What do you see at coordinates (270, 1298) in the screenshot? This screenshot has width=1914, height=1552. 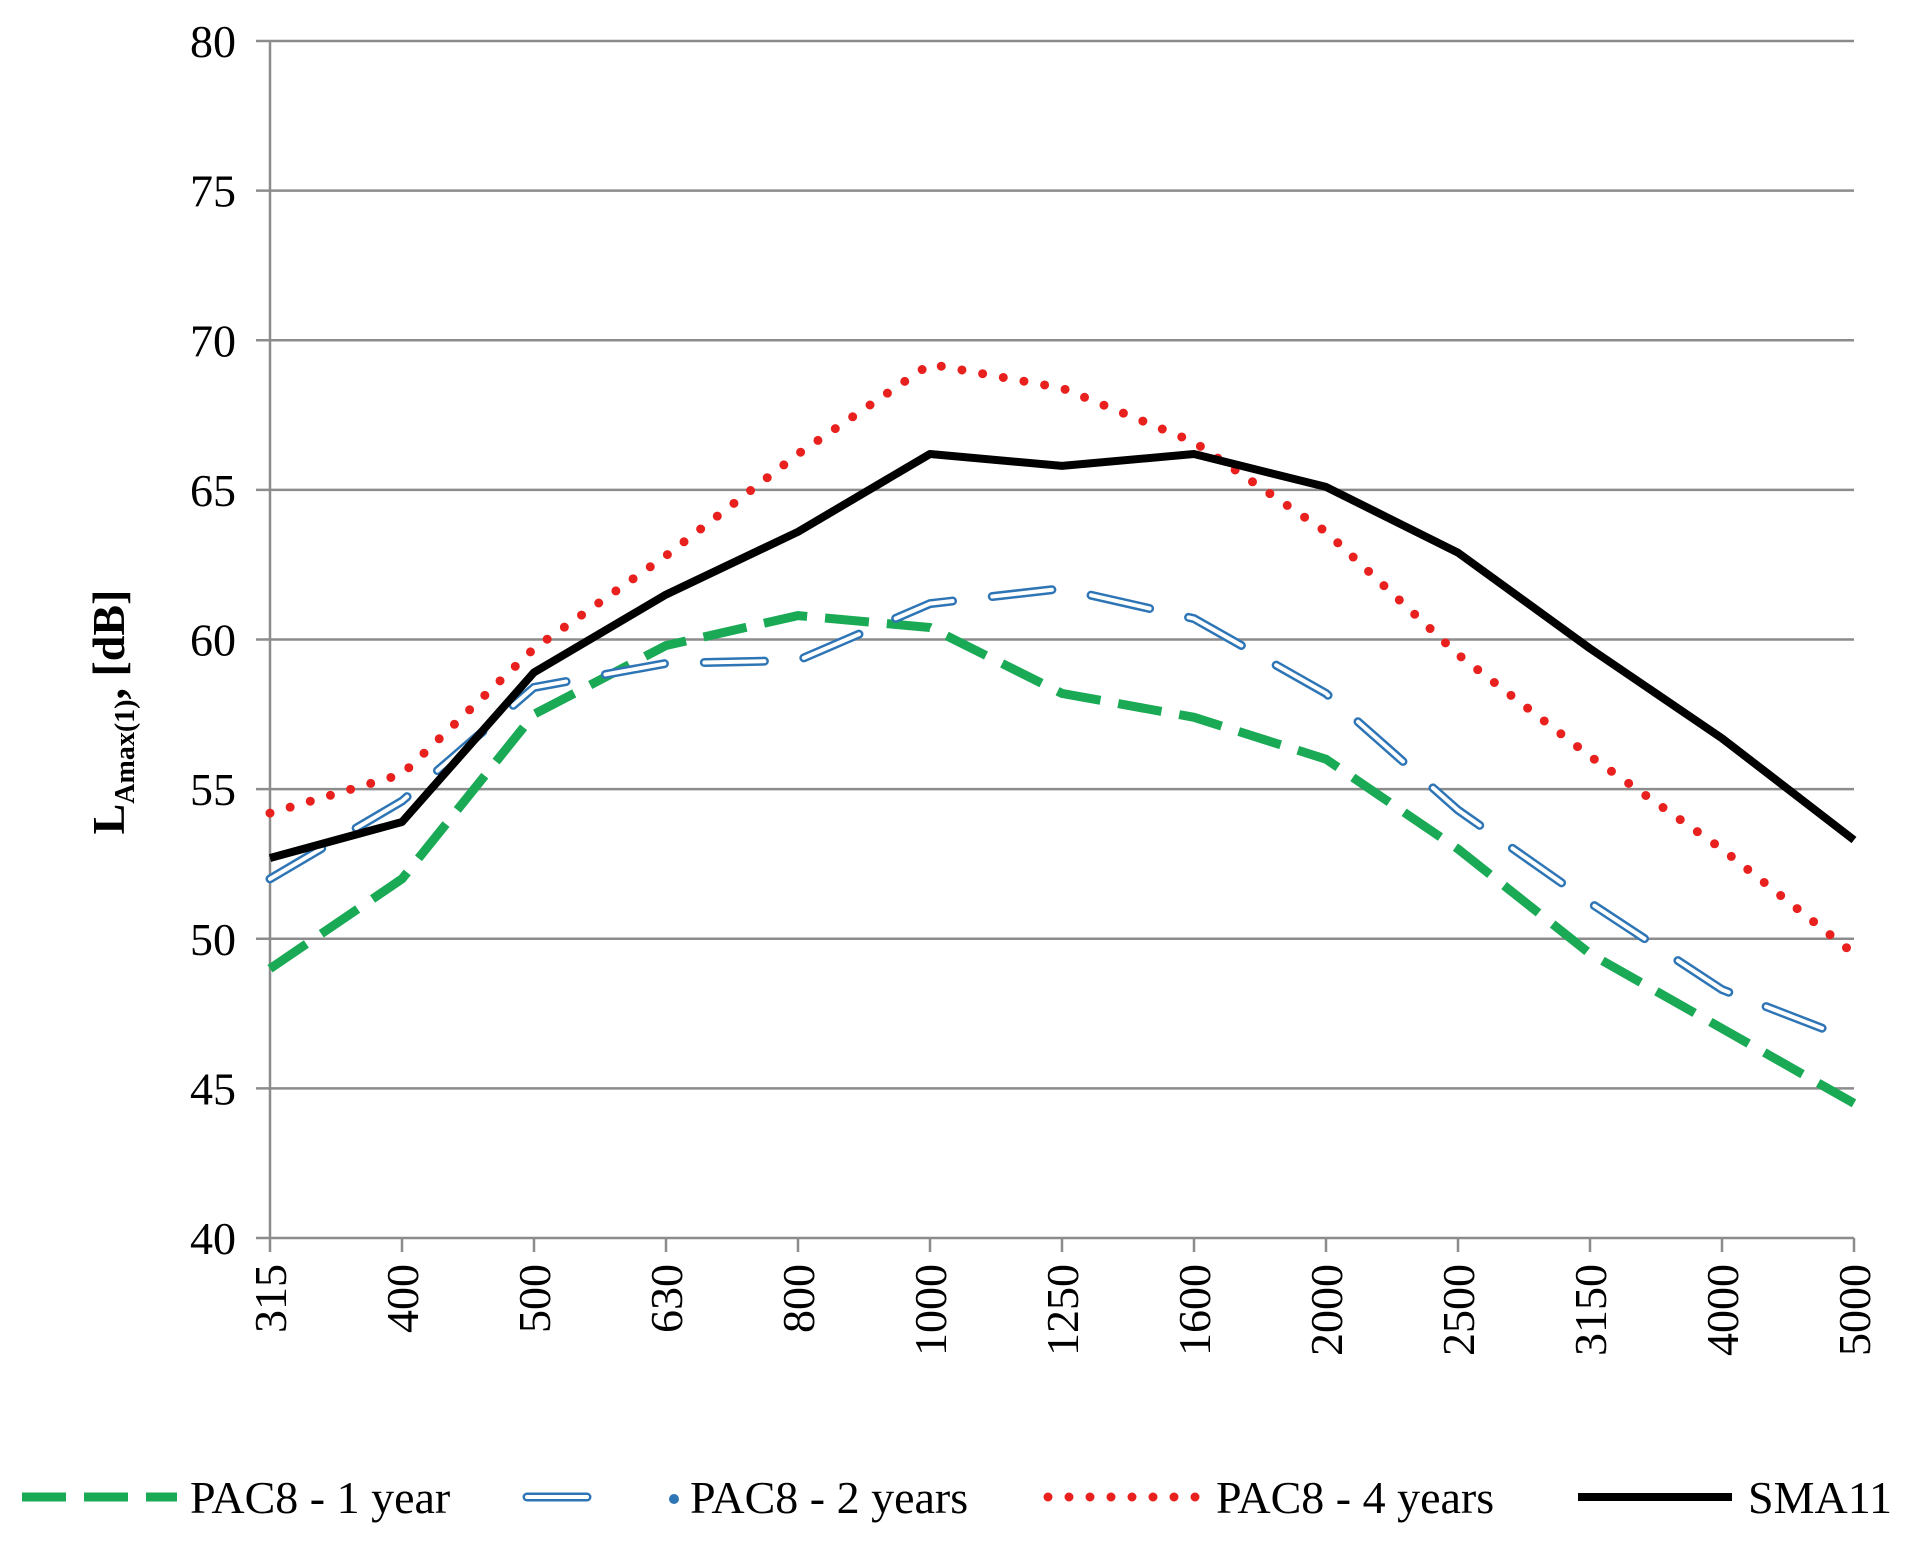 I see `x-tick-label: 315` at bounding box center [270, 1298].